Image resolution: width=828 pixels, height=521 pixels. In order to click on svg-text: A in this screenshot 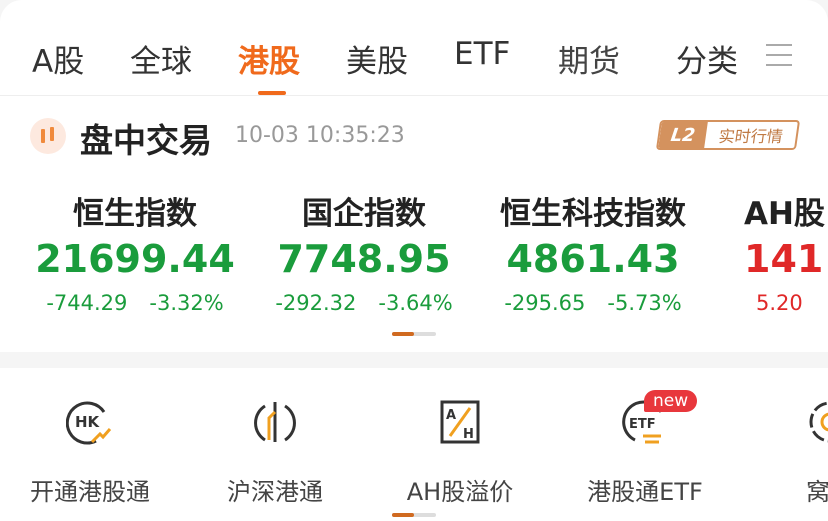, I will do `click(451, 415)`.